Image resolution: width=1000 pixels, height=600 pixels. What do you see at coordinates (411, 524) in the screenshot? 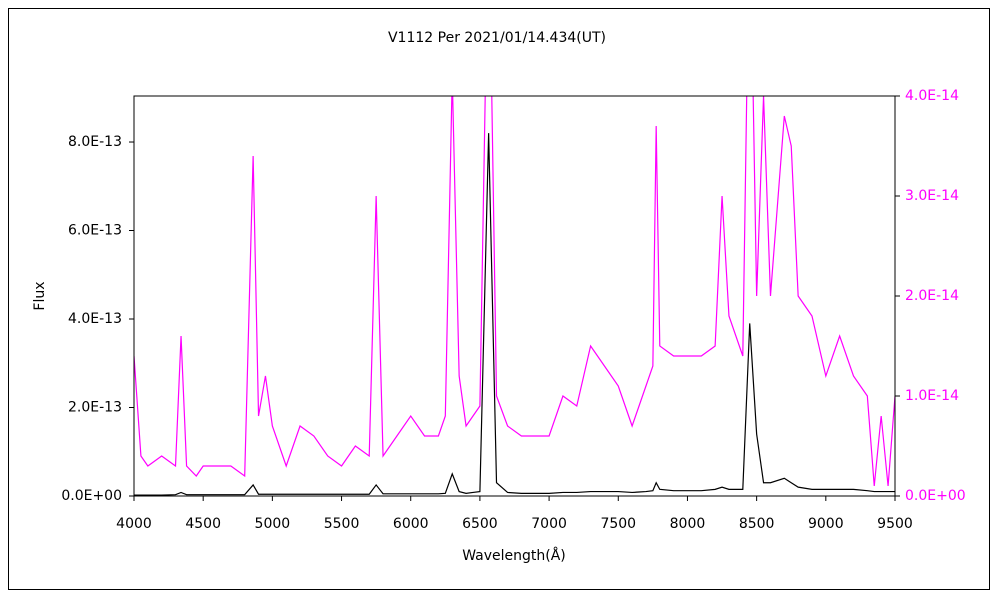
I see `x-tick-label: 6000` at bounding box center [411, 524].